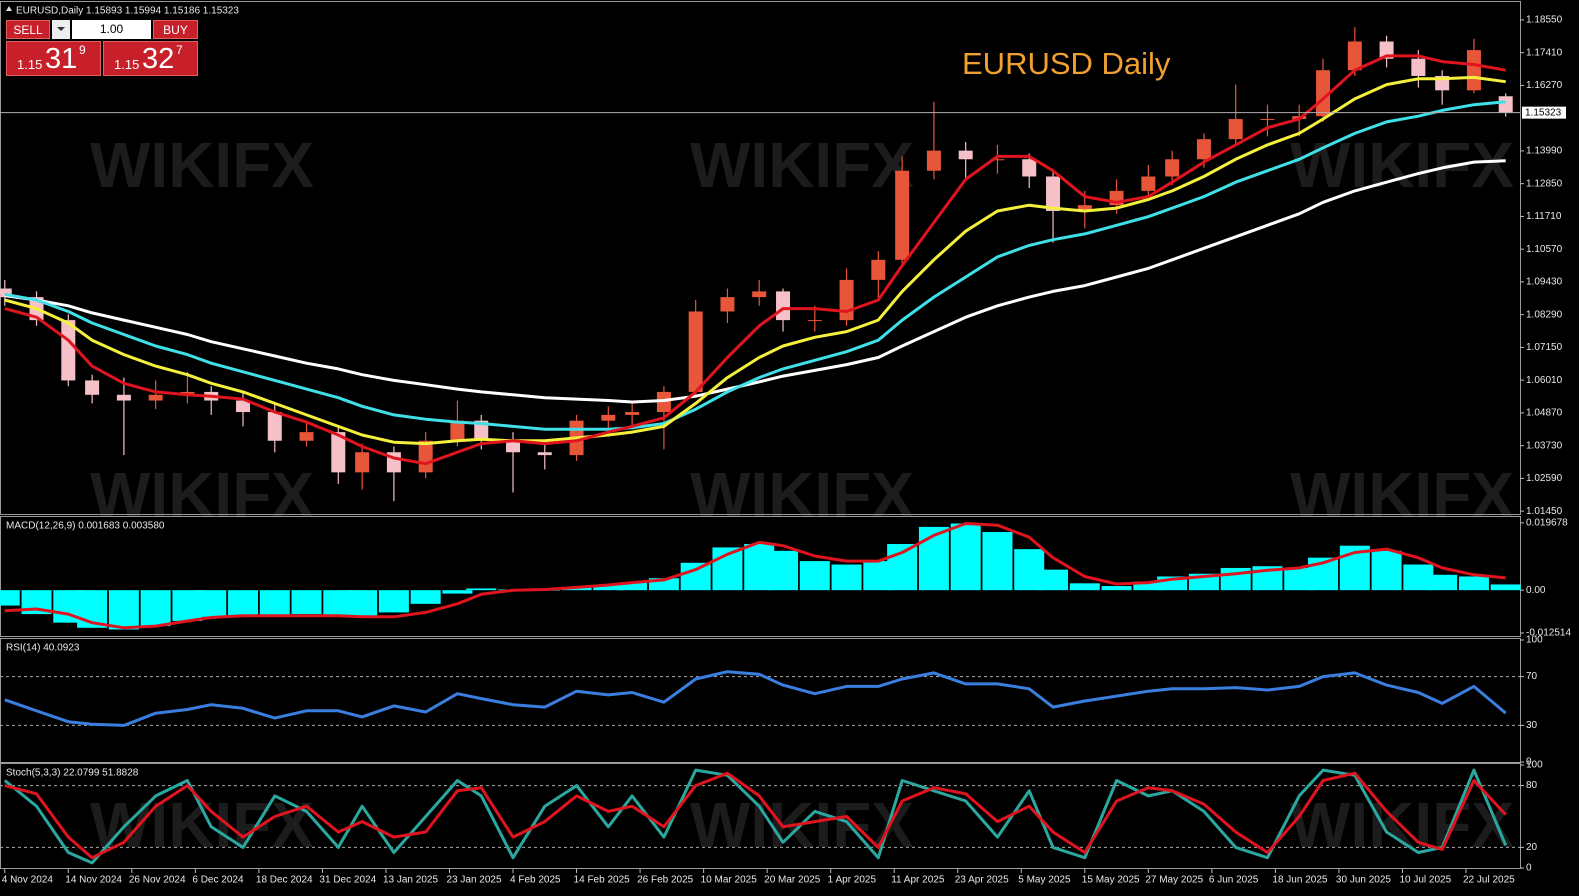 The width and height of the screenshot is (1579, 896). I want to click on price-prefix: 1.15, so click(127, 64).